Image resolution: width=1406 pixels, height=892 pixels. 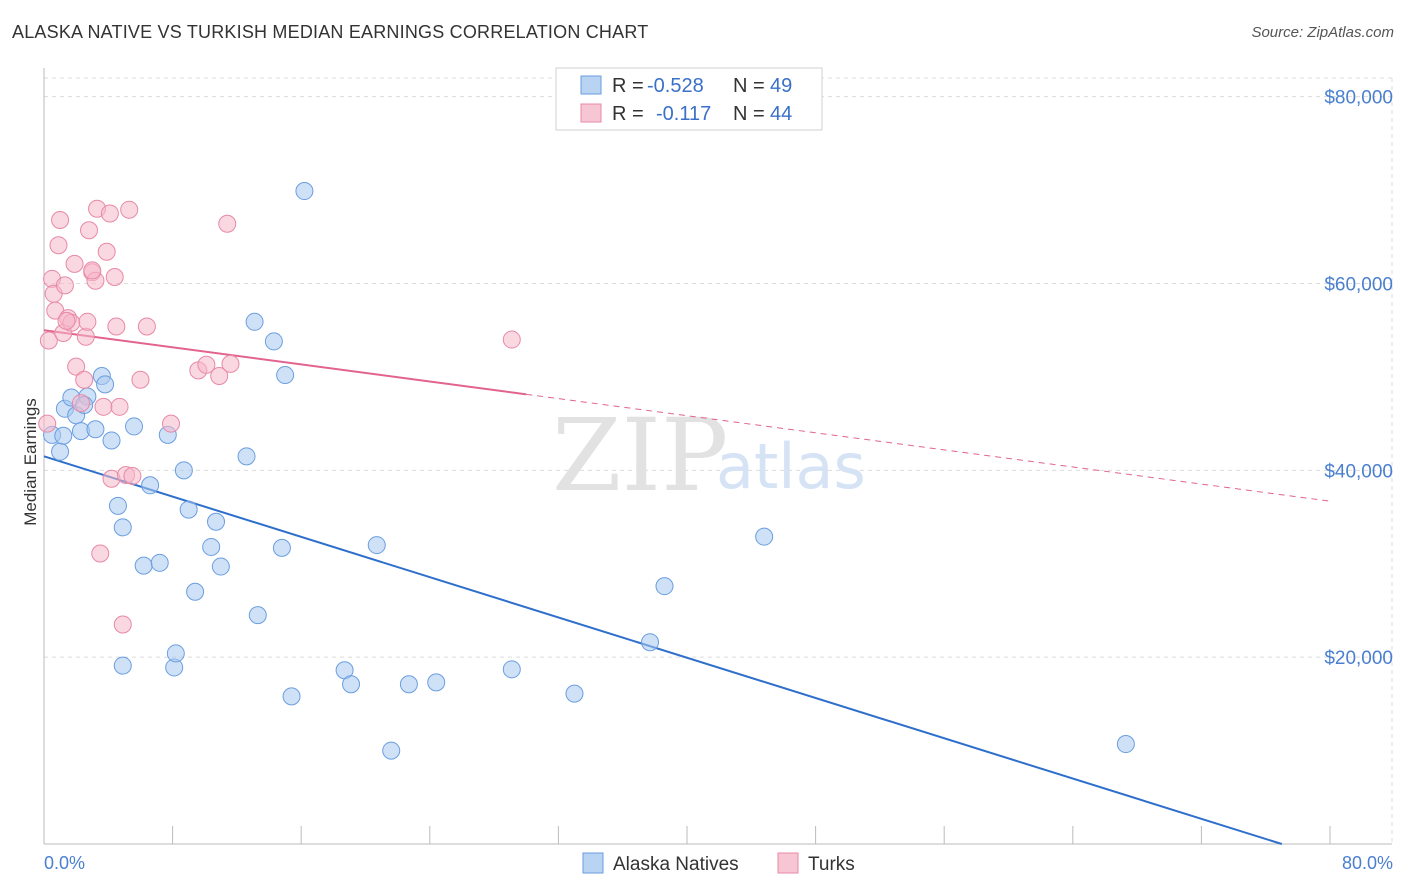 What do you see at coordinates (675, 86) in the screenshot?
I see `legend-r-value-alaska: -0.528` at bounding box center [675, 86].